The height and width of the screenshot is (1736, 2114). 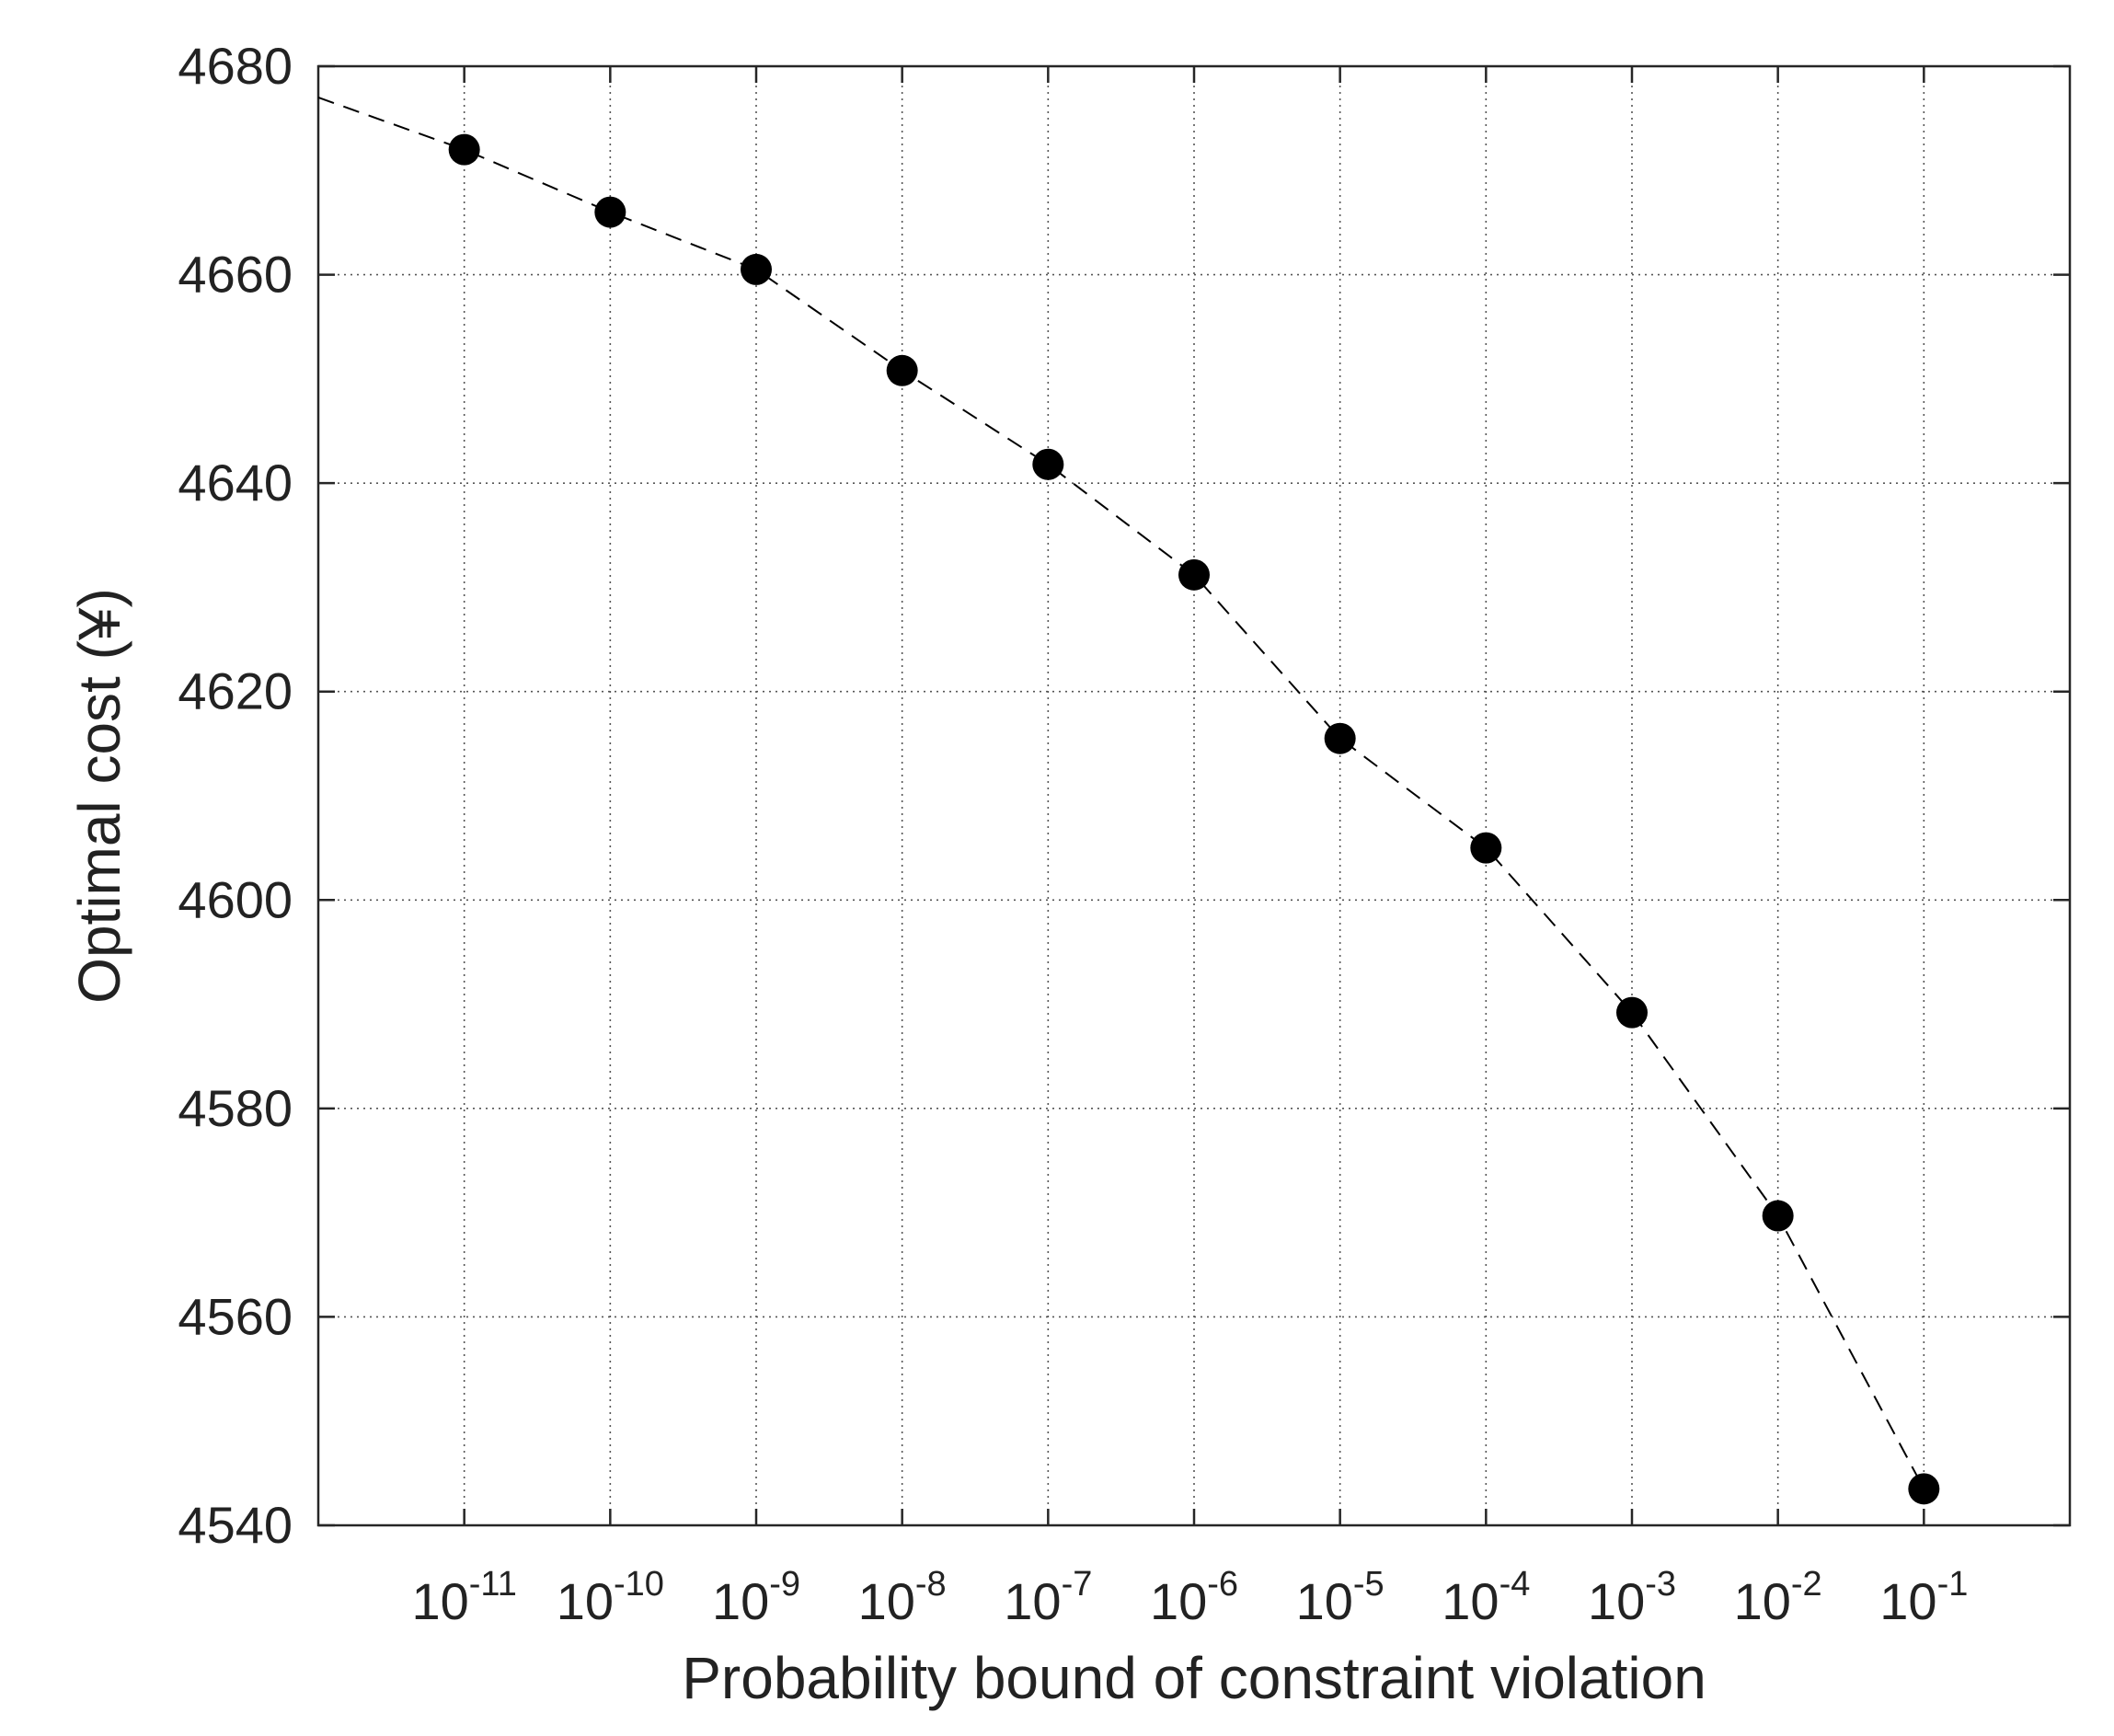 What do you see at coordinates (463, 1597) in the screenshot?
I see `x-tick-label: 10⁻¹¹` at bounding box center [463, 1597].